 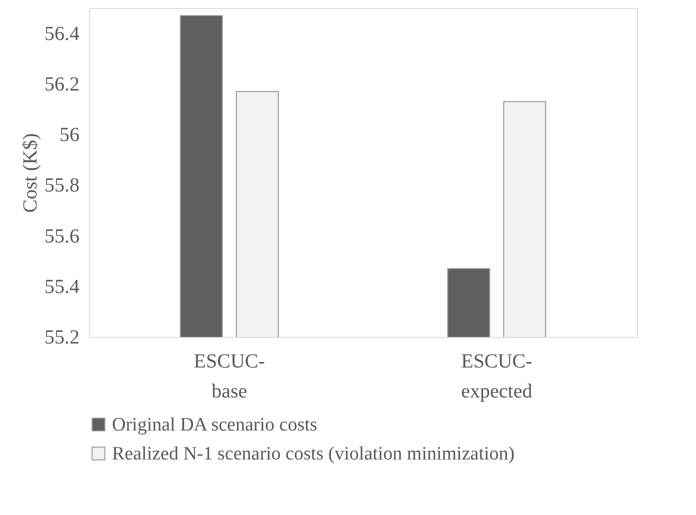 What do you see at coordinates (62, 33) in the screenshot?
I see `y-tick-label: 56.4` at bounding box center [62, 33].